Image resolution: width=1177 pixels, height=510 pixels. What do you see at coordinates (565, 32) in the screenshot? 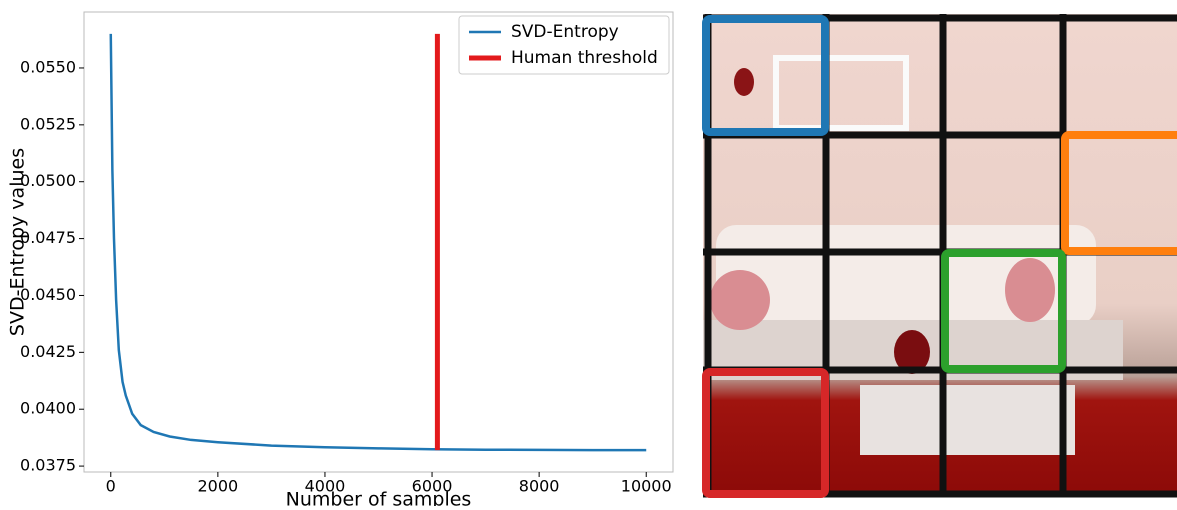
I see `legend-label: SVD-Entropy` at bounding box center [565, 32].